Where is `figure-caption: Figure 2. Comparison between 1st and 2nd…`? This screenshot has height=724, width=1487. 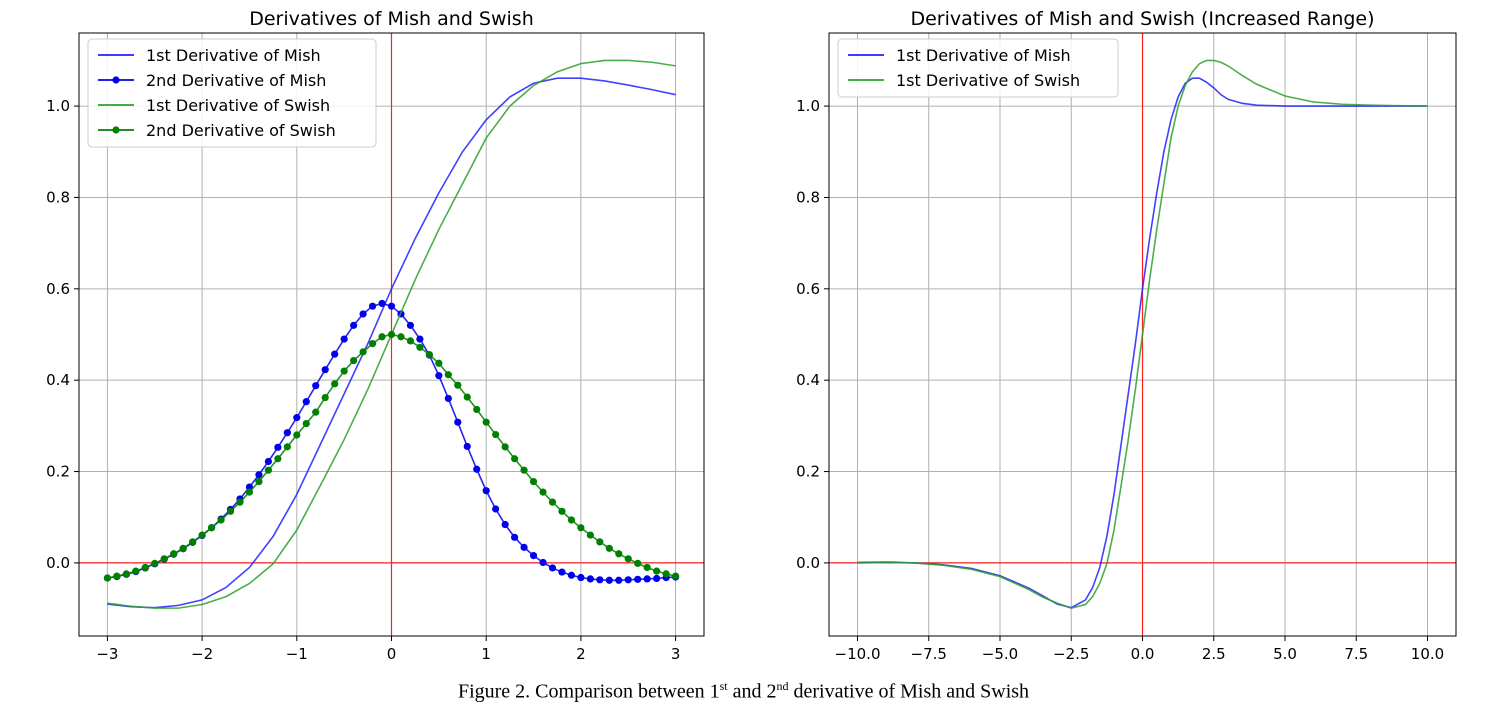 figure-caption: Figure 2. Comparison between 1st and 2nd… is located at coordinates (743, 691).